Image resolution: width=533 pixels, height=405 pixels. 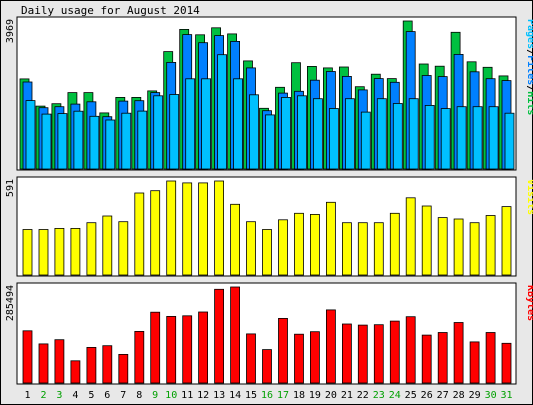 I want to click on x-tick-label-day-5: 5, so click(x=91, y=395).